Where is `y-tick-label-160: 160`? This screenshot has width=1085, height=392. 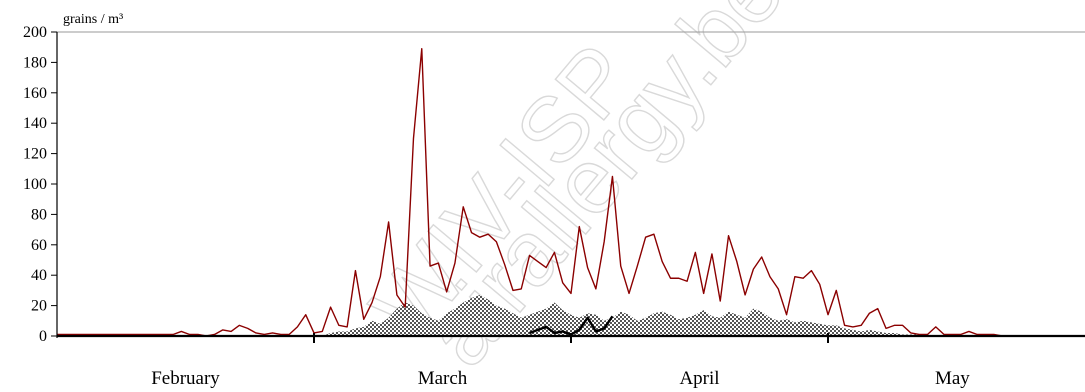 y-tick-label-160: 160 is located at coordinates (35, 93).